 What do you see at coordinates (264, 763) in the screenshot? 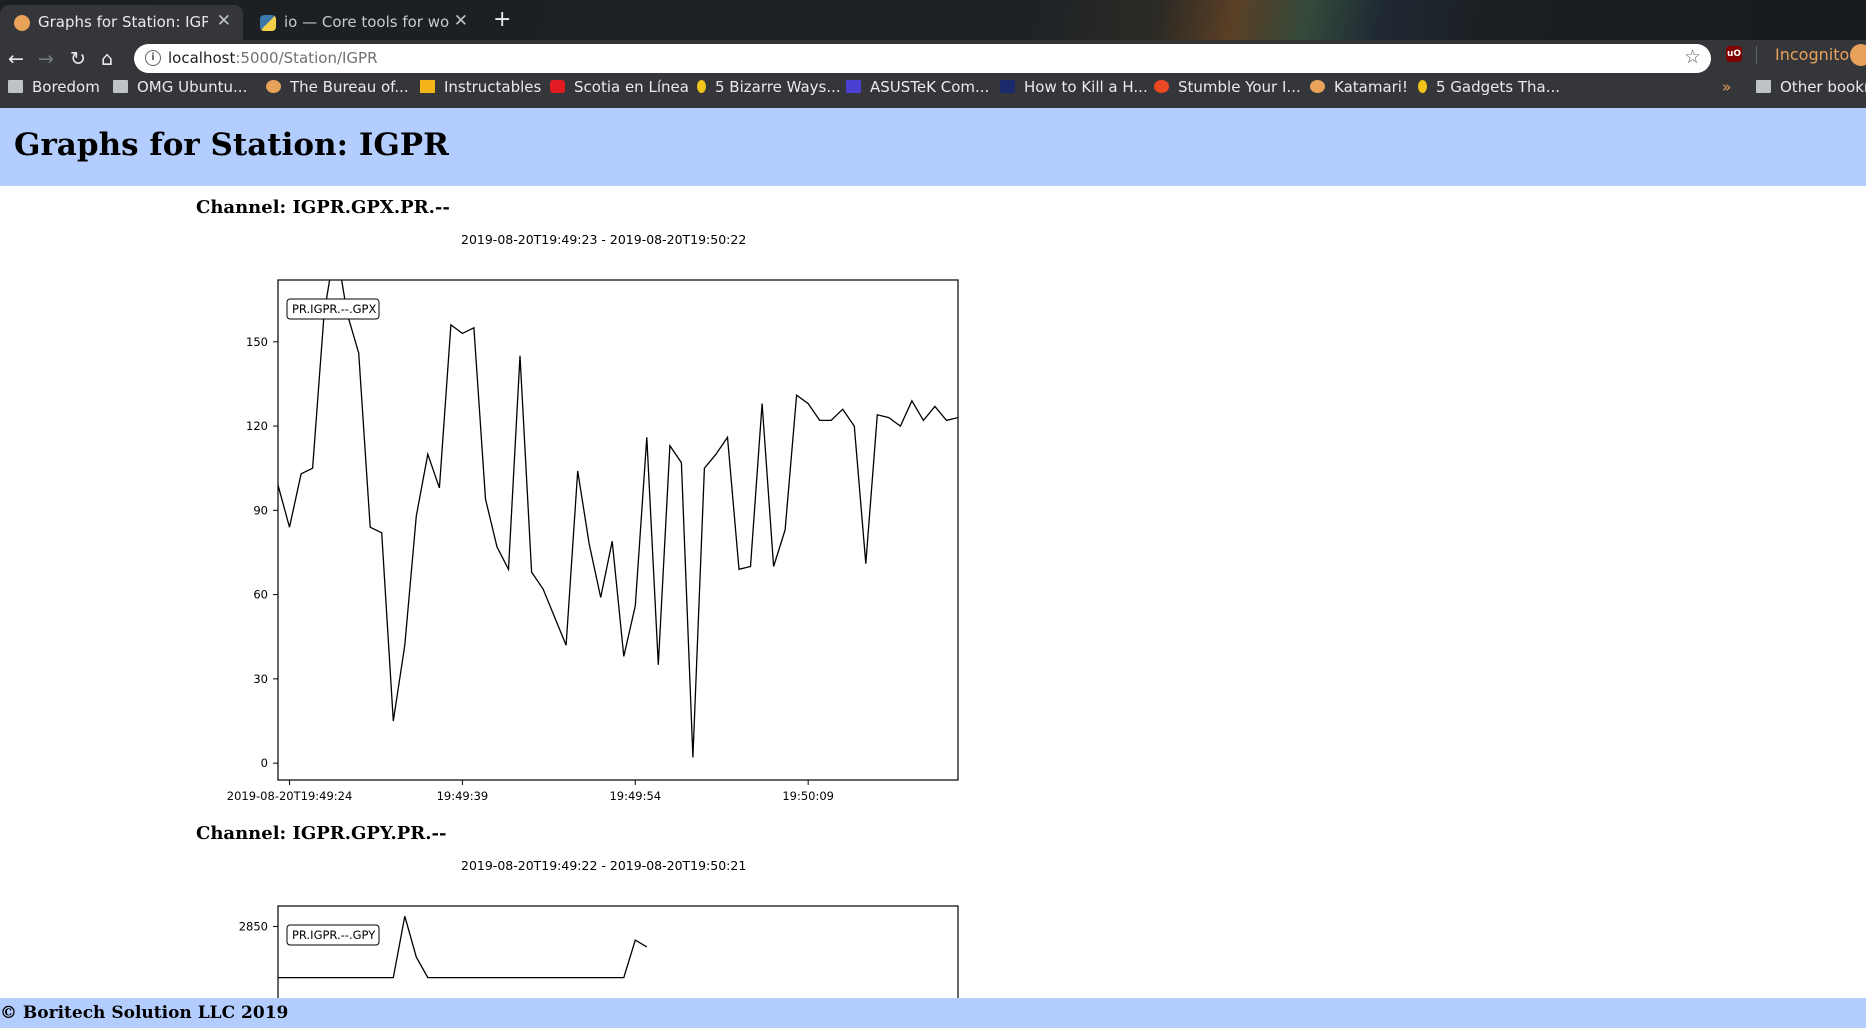
I see `y-tick-label: 0` at bounding box center [264, 763].